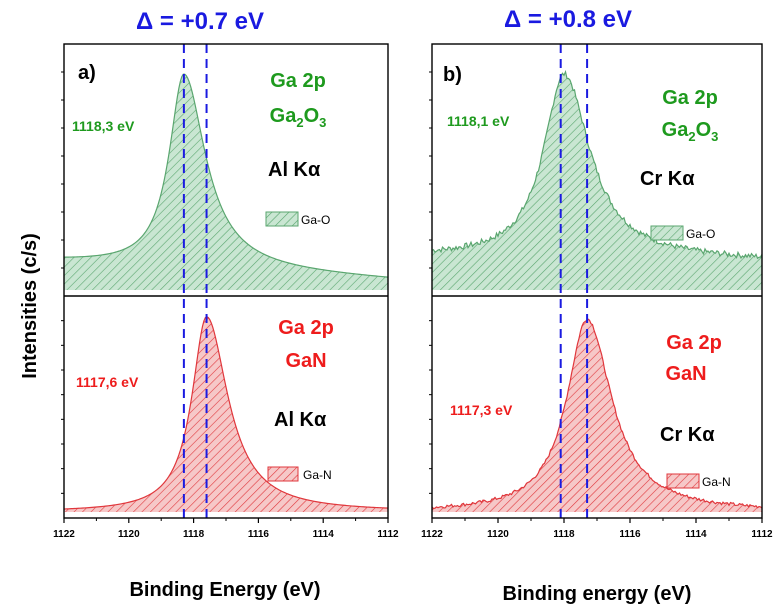  I want to click on panel-b-top-legend-swatch, so click(667, 233).